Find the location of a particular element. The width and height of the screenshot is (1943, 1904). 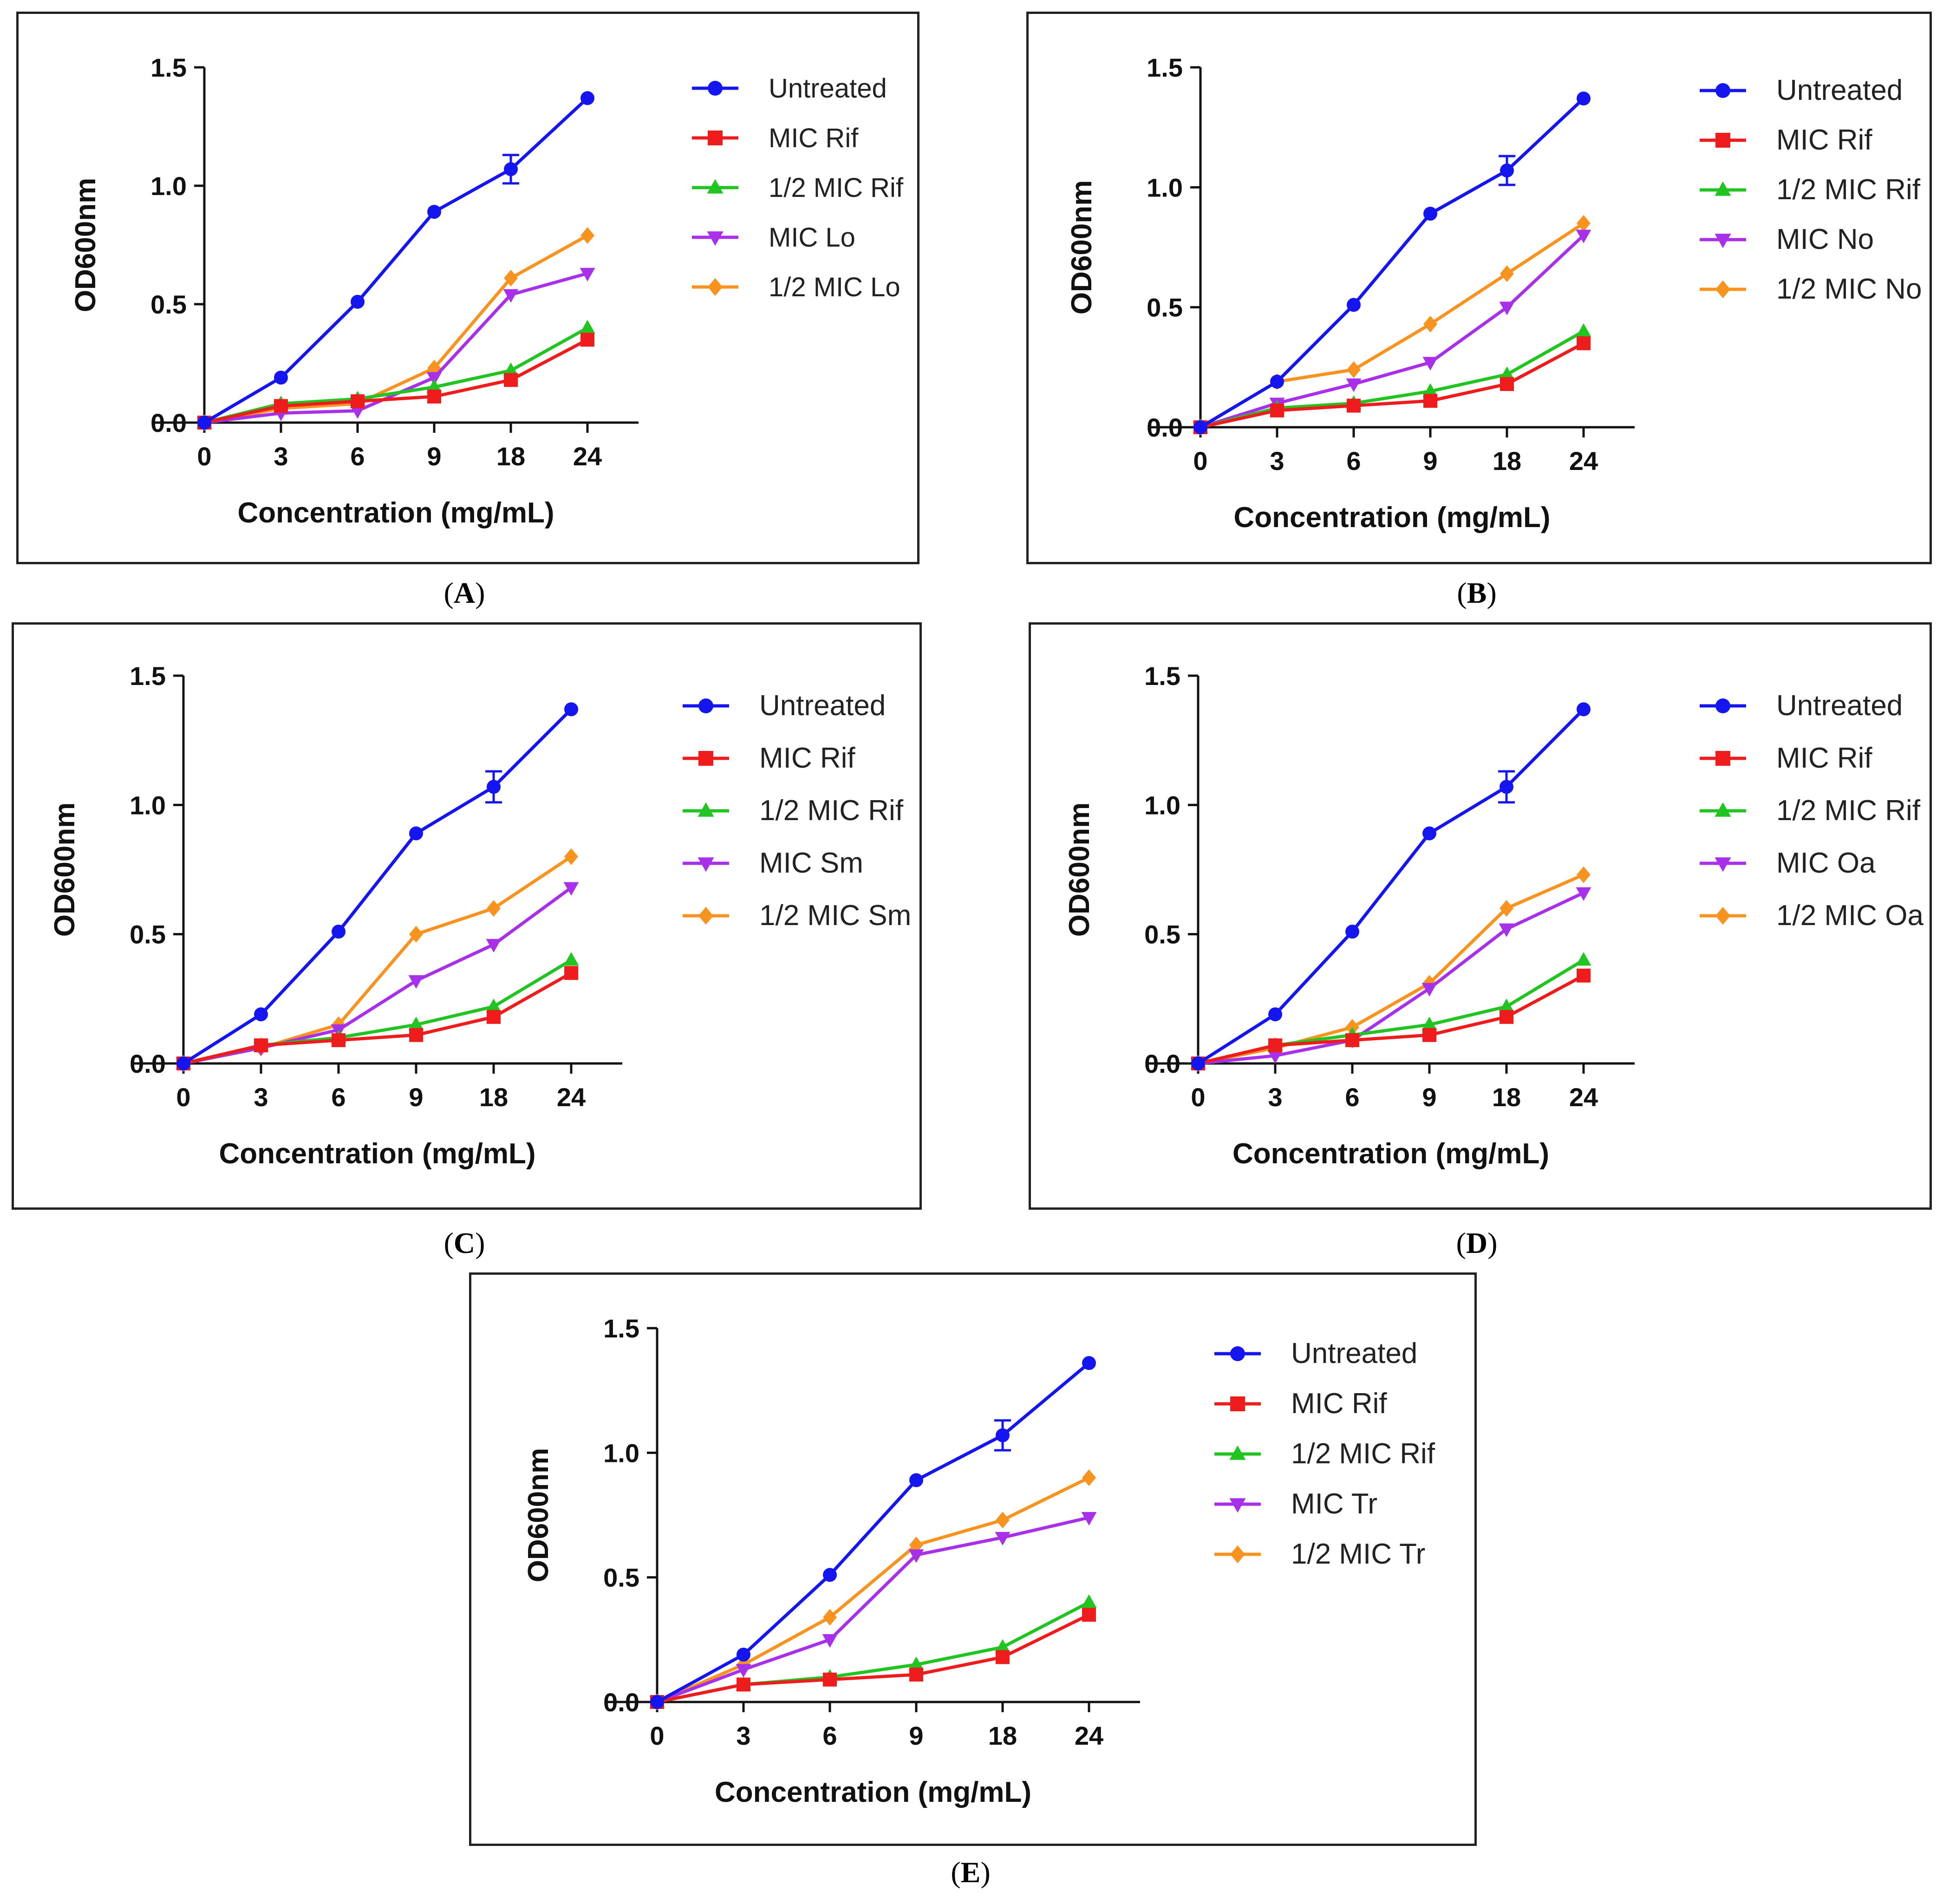

legend-item-1-2-mic-tr: 1/2 MIC Tr is located at coordinates (1319, 1554).